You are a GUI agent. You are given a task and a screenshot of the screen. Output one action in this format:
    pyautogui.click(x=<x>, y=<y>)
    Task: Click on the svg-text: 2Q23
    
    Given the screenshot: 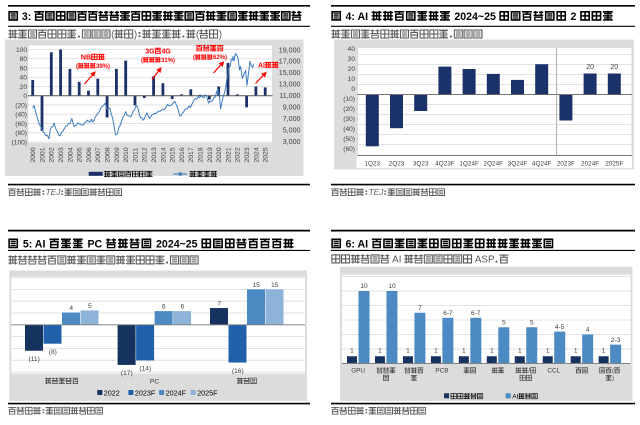 What is the action you would take?
    pyautogui.click(x=397, y=164)
    